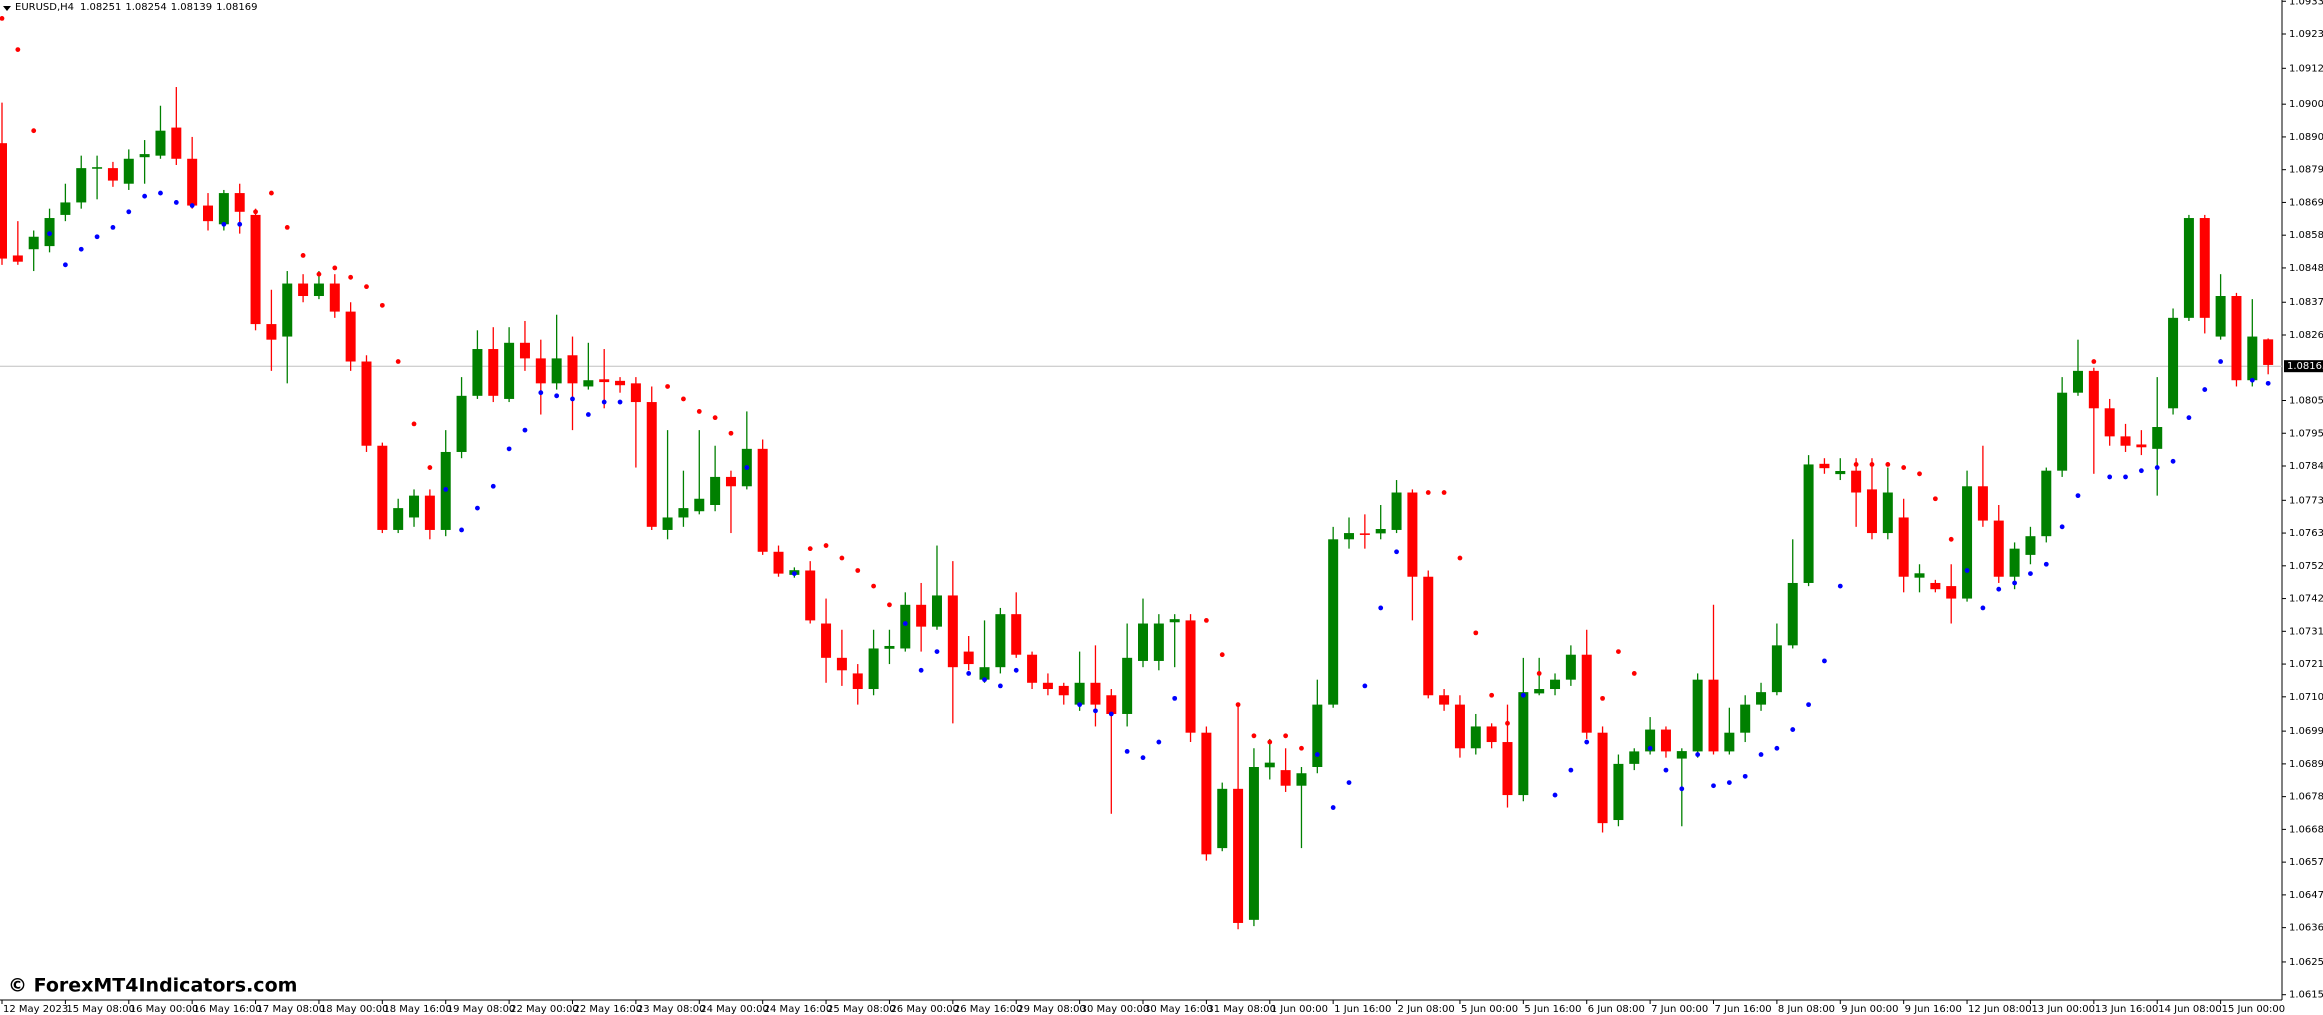 The width and height of the screenshot is (2323, 1015). What do you see at coordinates (1552, 1009) in the screenshot?
I see `x-tick-label: 5 Jun 16:00` at bounding box center [1552, 1009].